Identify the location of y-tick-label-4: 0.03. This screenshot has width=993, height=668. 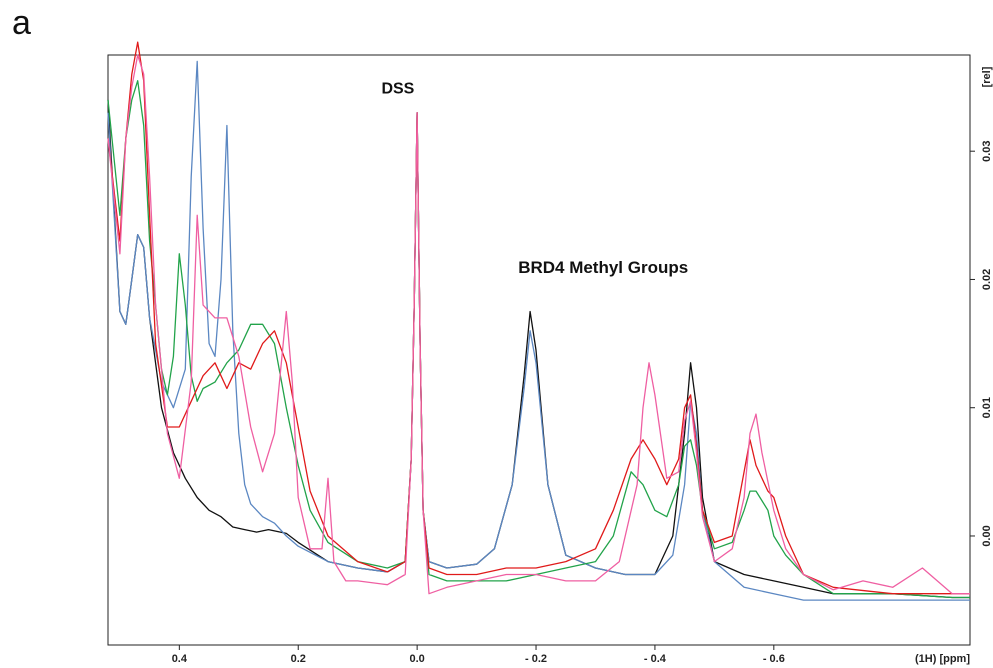
(987, 150).